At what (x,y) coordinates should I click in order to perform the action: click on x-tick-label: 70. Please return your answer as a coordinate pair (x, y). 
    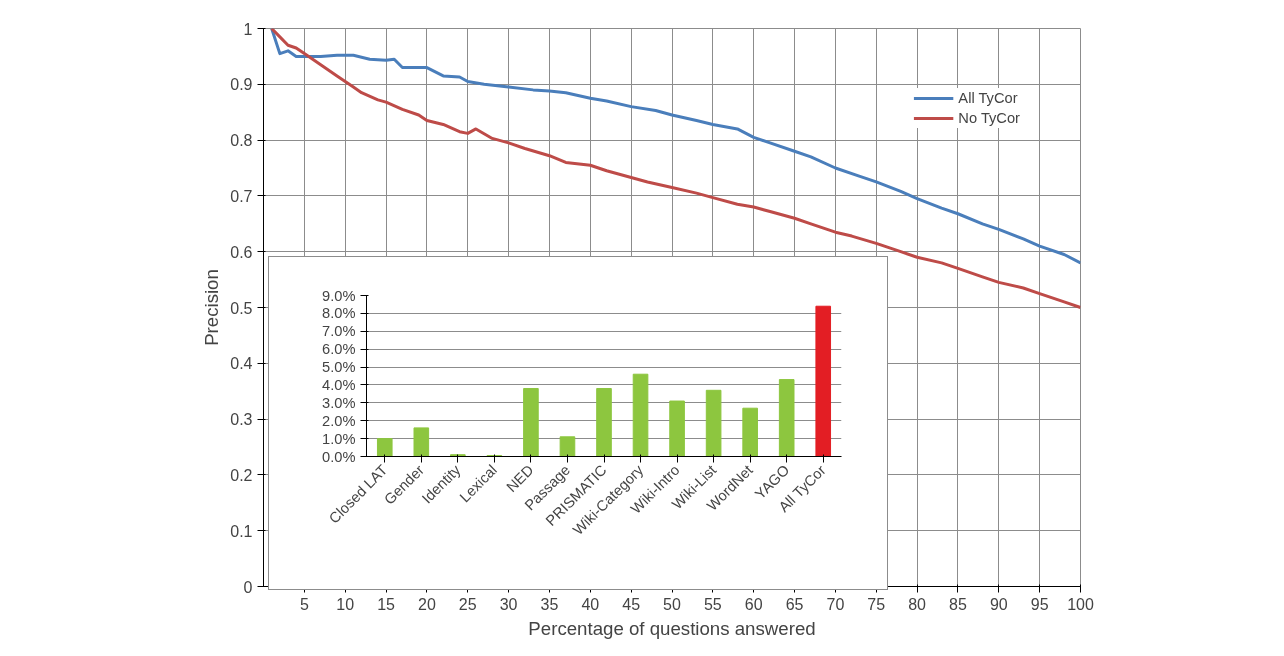
    Looking at the image, I should click on (835, 604).